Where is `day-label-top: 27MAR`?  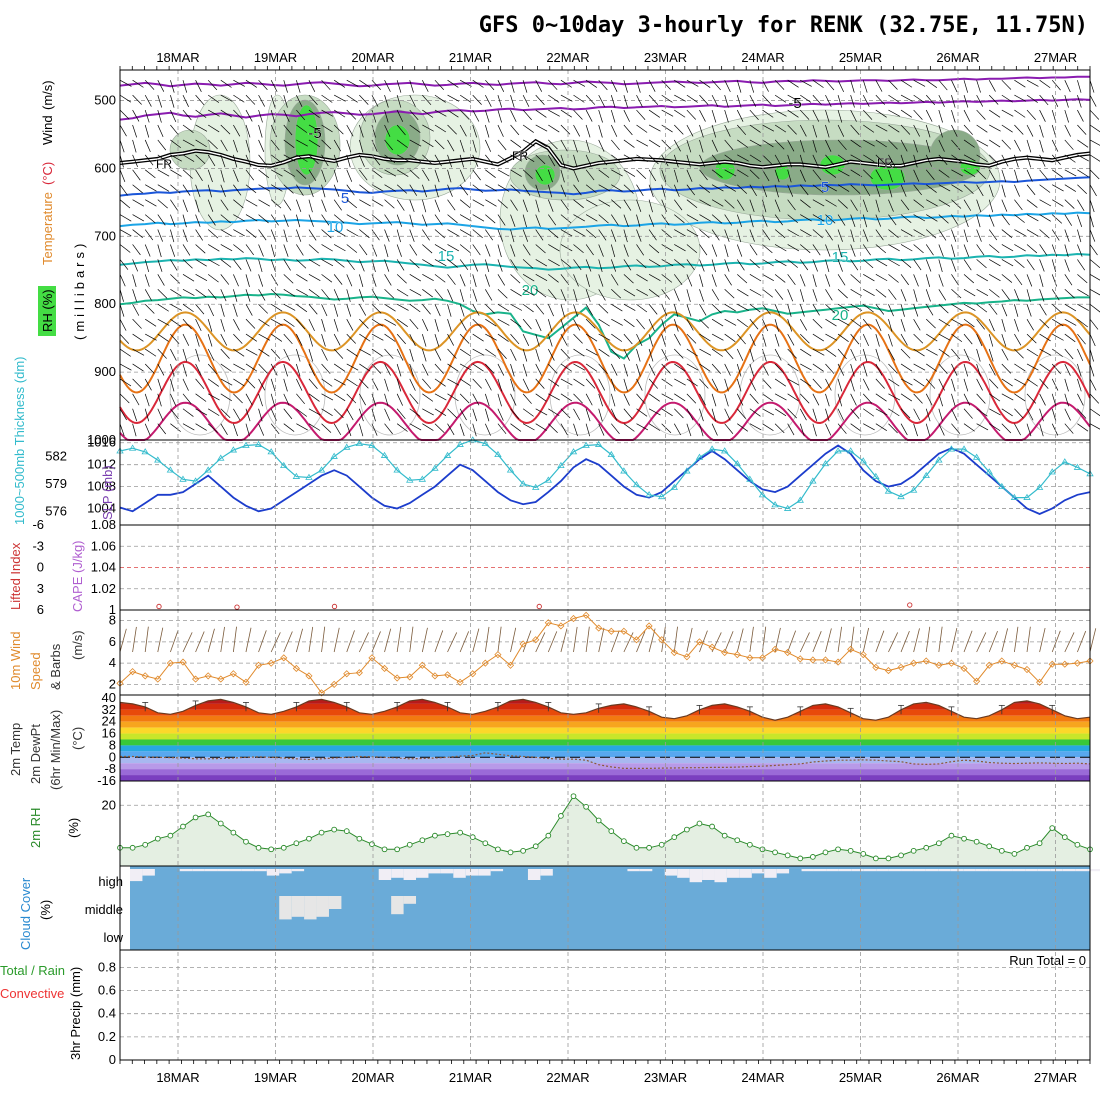
day-label-top: 27MAR is located at coordinates (1055, 57).